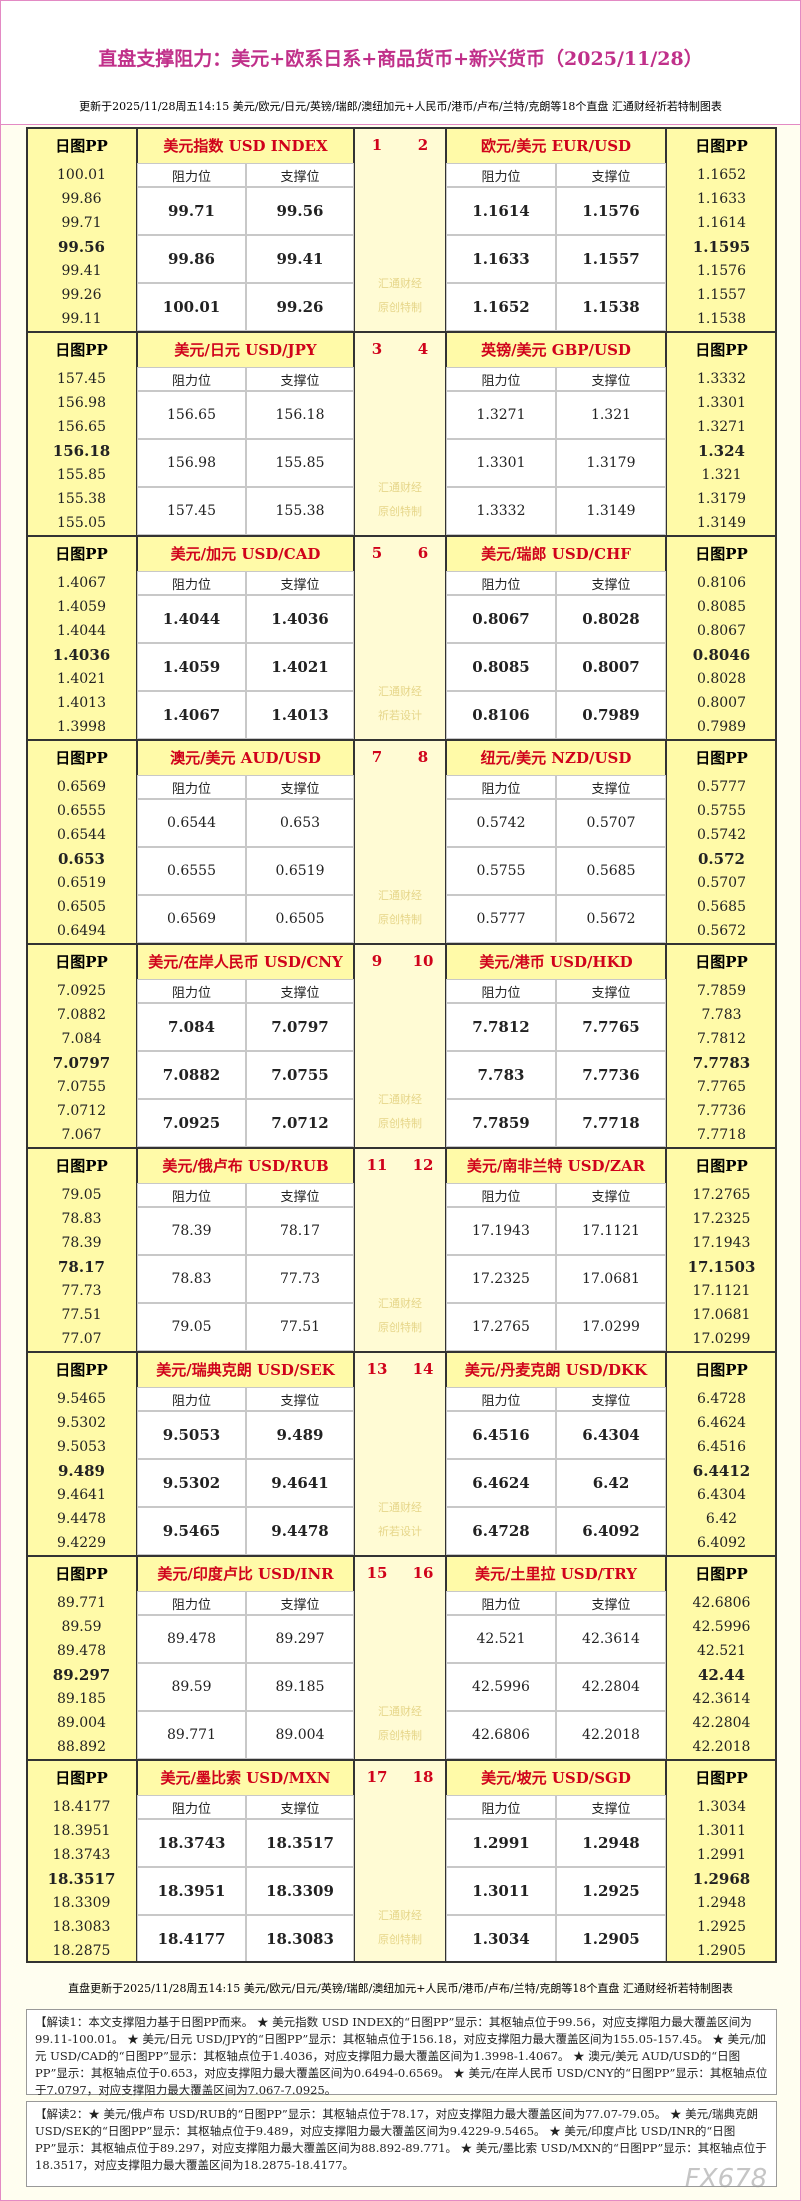 The height and width of the screenshot is (2201, 801). What do you see at coordinates (721, 1903) in the screenshot?
I see `pp-value: 1.2948` at bounding box center [721, 1903].